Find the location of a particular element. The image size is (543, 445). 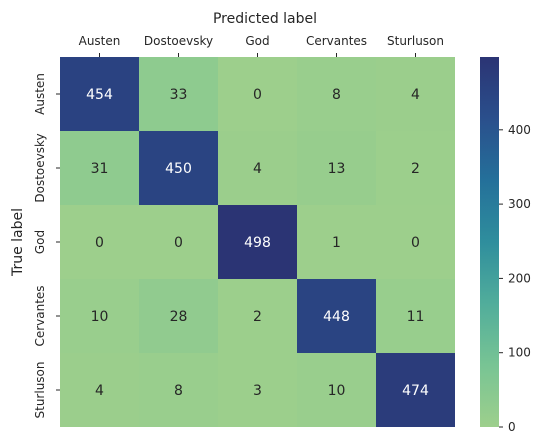

x-tick-label: Cervantes is located at coordinates (336, 41).